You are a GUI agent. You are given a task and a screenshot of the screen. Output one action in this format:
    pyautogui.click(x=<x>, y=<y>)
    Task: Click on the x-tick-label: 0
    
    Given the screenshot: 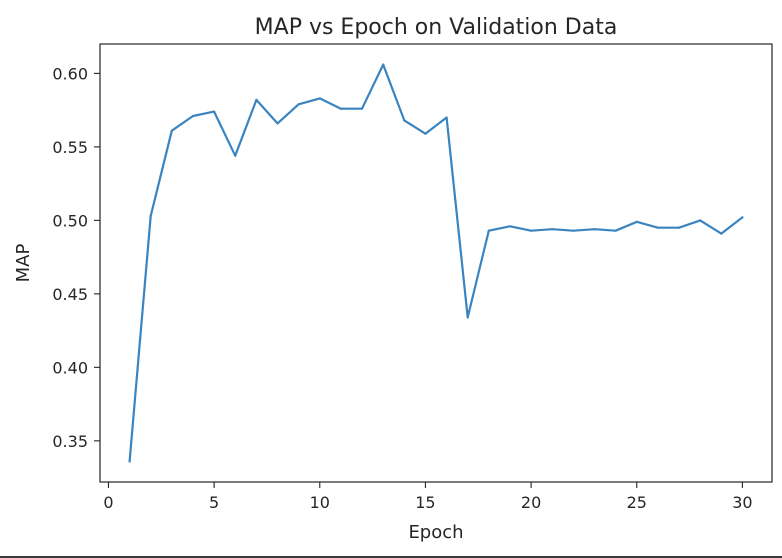 What is the action you would take?
    pyautogui.click(x=108, y=502)
    